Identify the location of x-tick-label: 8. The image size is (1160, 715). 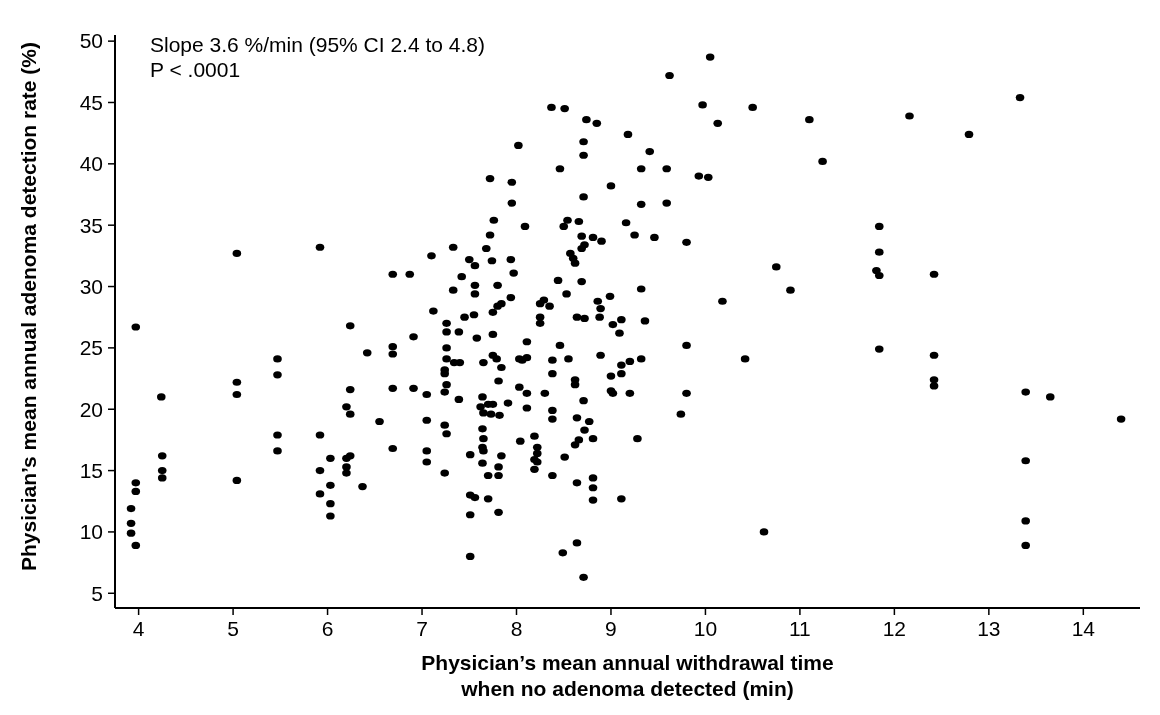
(516, 628).